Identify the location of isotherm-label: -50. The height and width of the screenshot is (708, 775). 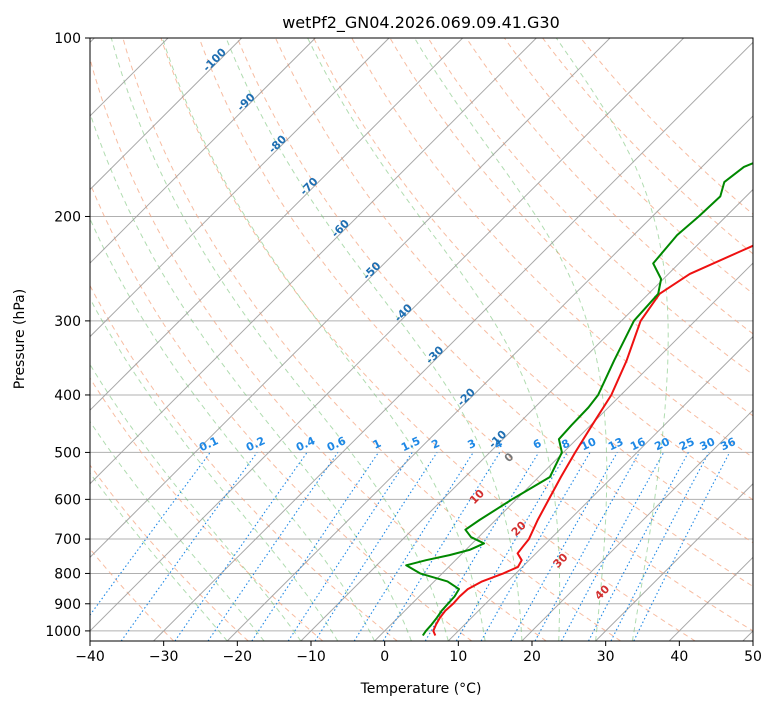
(371, 270).